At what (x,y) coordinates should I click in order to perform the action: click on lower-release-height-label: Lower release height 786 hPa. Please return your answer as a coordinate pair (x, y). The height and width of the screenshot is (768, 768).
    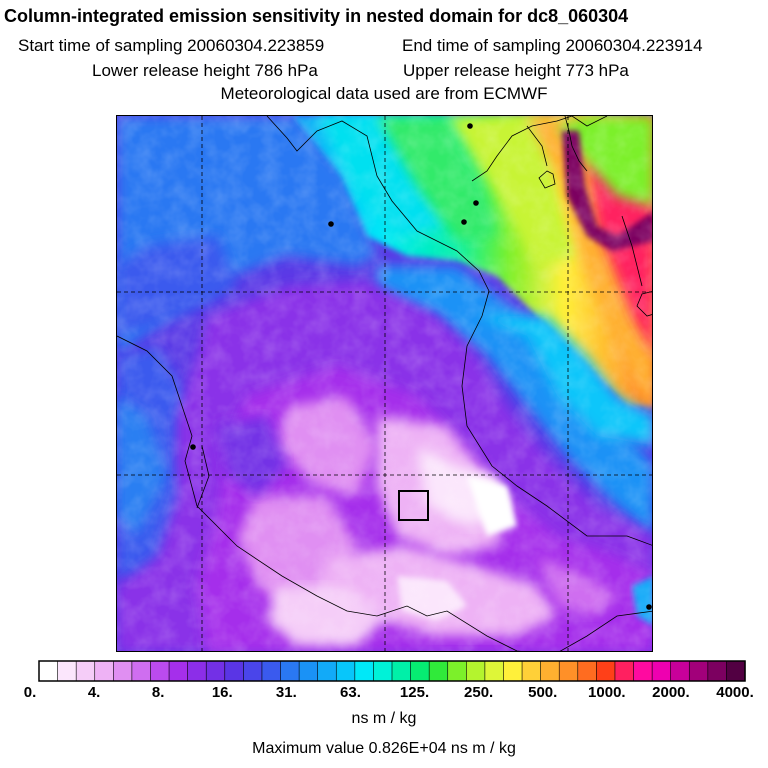
    Looking at the image, I should click on (205, 70).